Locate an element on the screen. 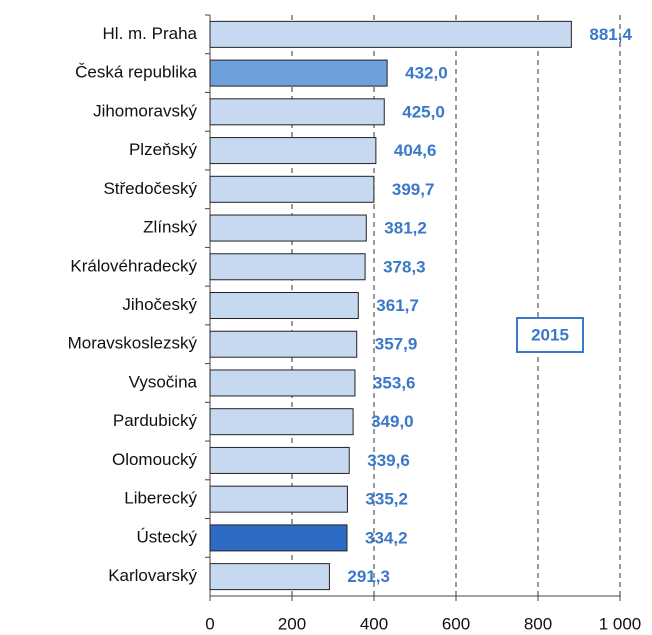  y-tick-label: Královéhradecký is located at coordinates (133, 265).